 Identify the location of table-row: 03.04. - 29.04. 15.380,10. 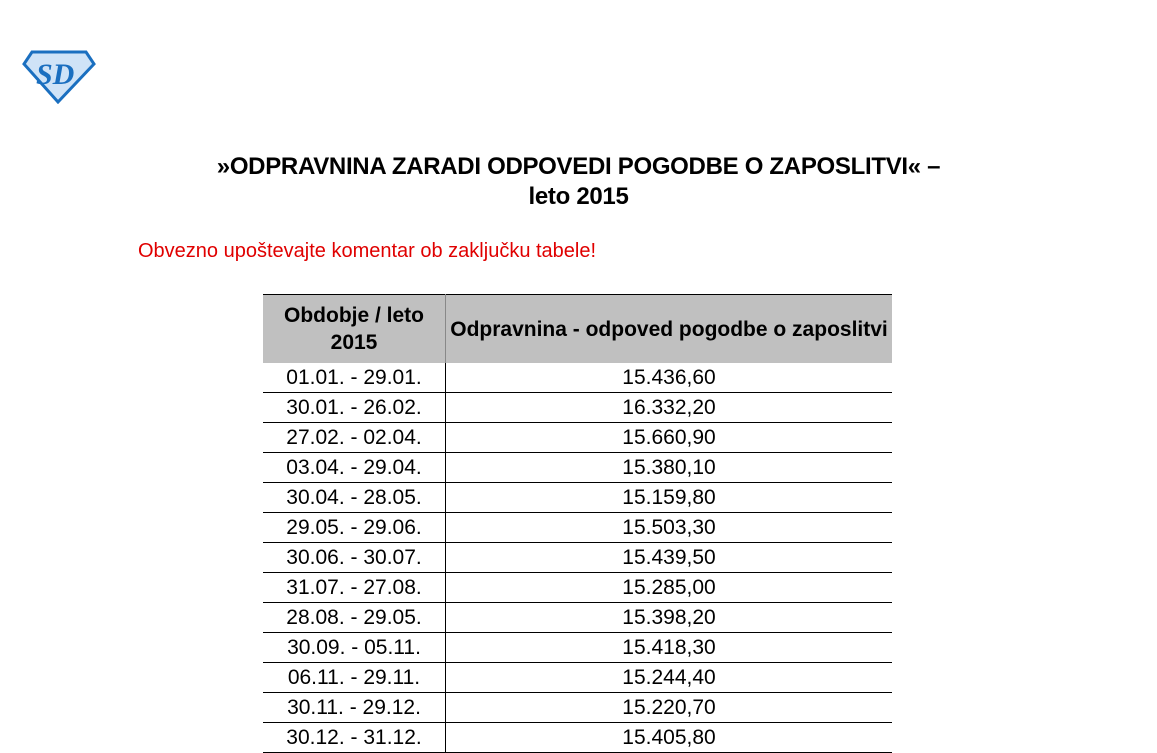
(577, 467).